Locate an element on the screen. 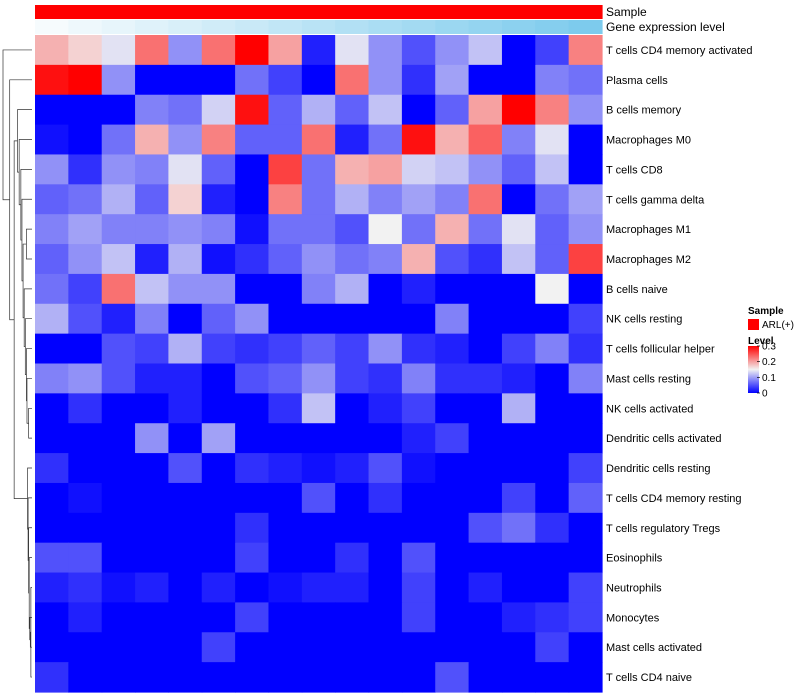  row-label: Monocytes is located at coordinates (633, 618).